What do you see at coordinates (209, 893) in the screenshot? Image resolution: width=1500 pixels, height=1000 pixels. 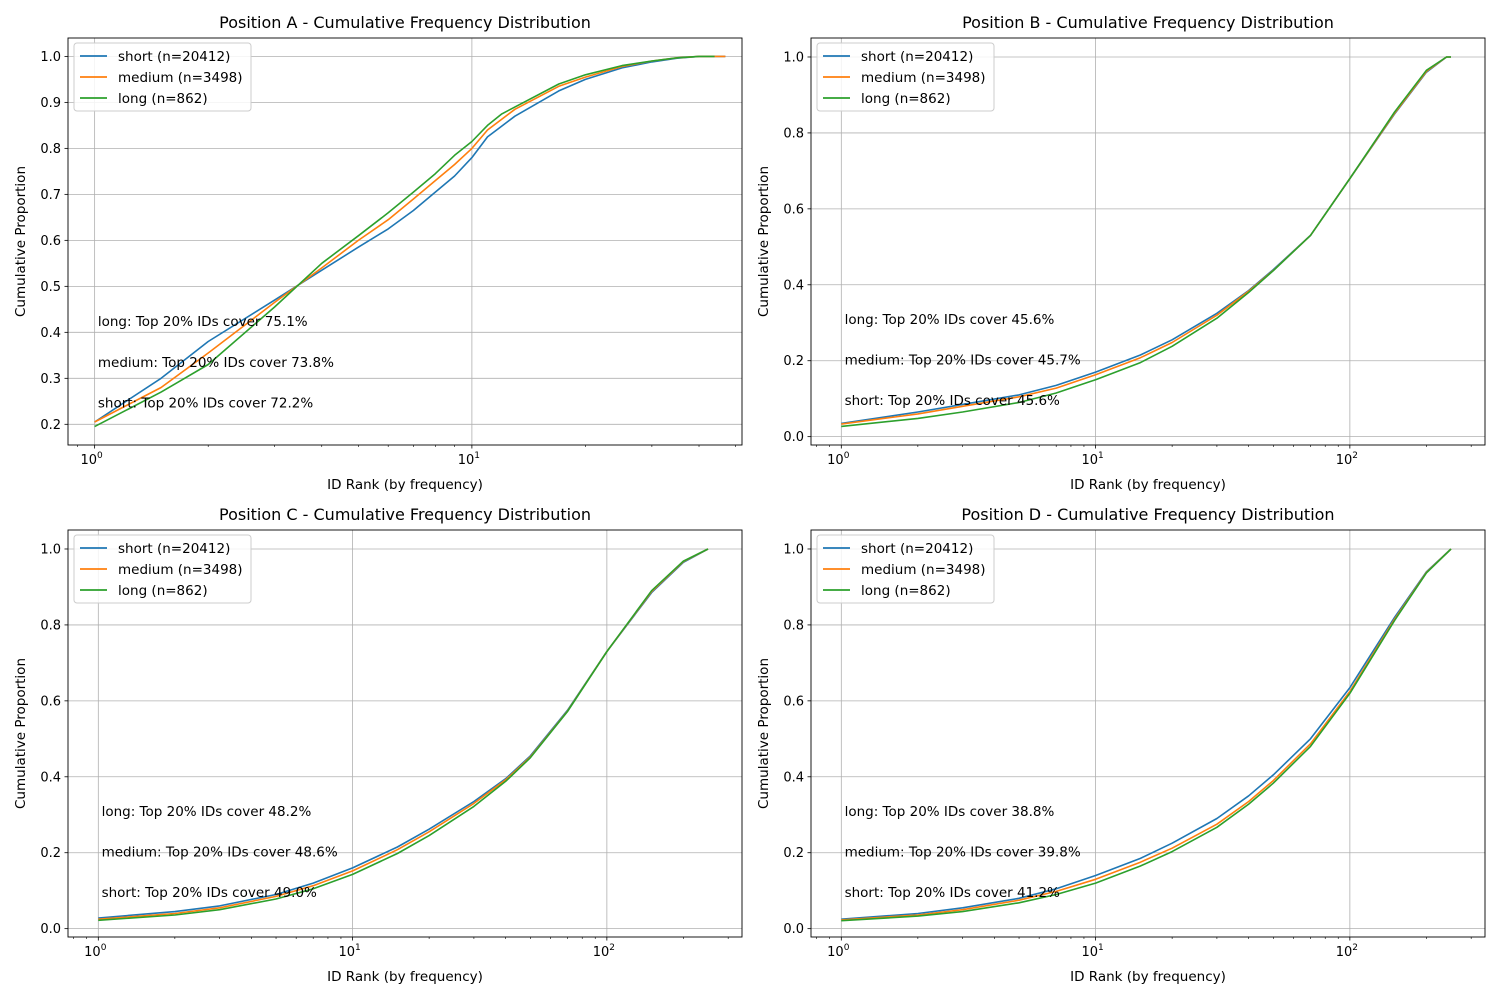 I see `annotation-text: short: Top 20% IDs cover 49.0%` at bounding box center [209, 893].